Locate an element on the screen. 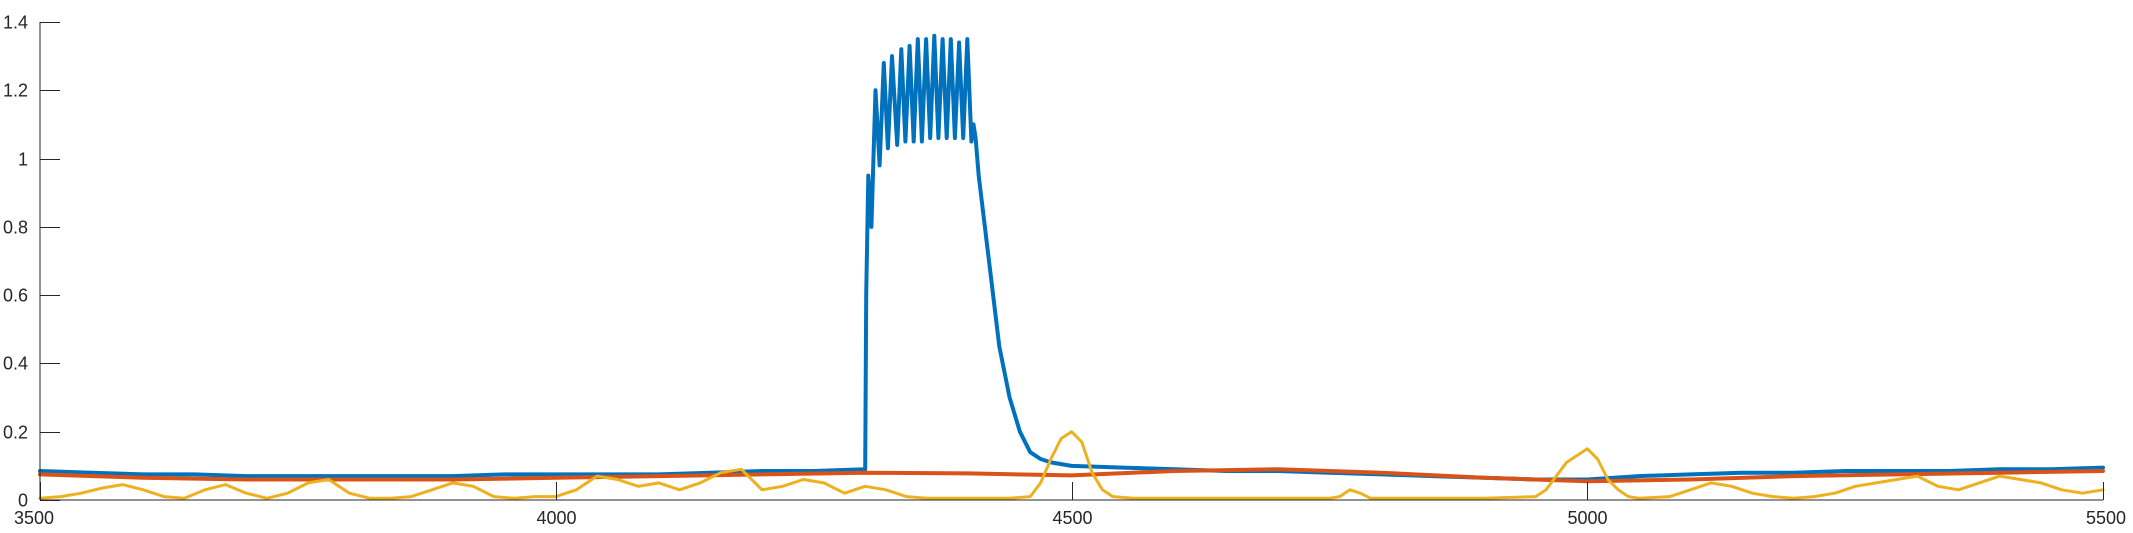 The width and height of the screenshot is (2133, 533). y-tick-label: 0 is located at coordinates (23, 501).